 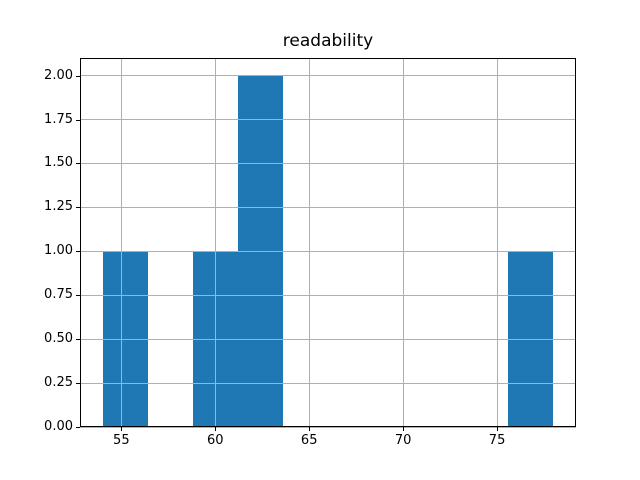 What do you see at coordinates (215, 440) in the screenshot?
I see `x-tick-label: 60` at bounding box center [215, 440].